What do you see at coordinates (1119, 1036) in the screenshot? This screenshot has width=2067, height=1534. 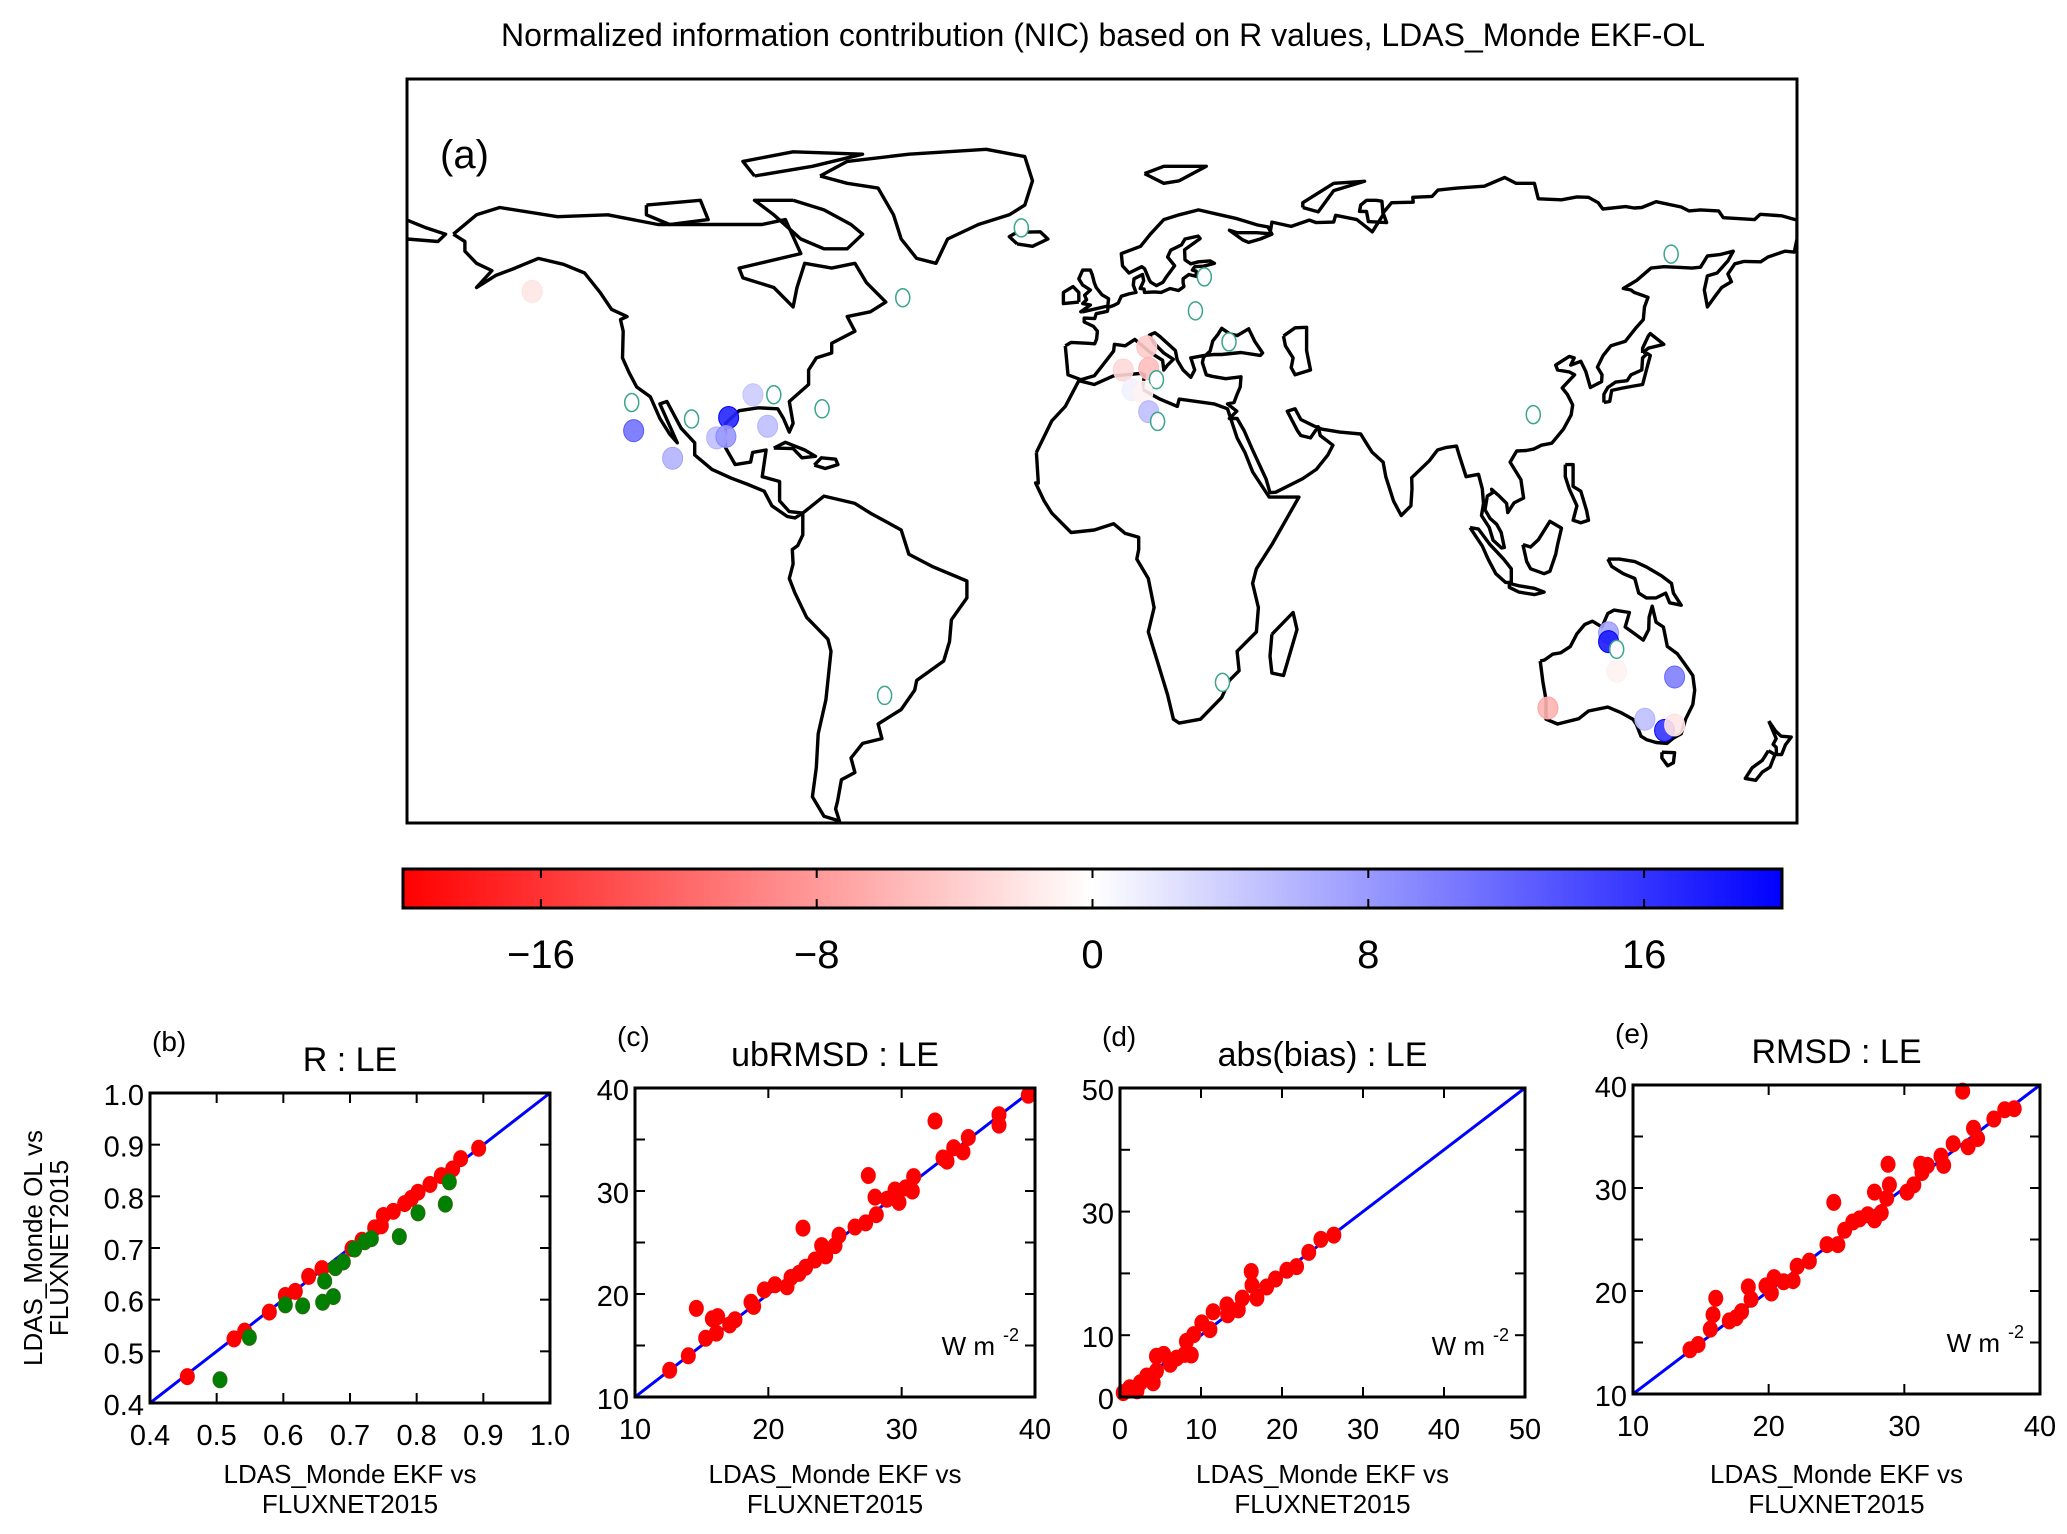 I see `panel-label: (d)` at bounding box center [1119, 1036].